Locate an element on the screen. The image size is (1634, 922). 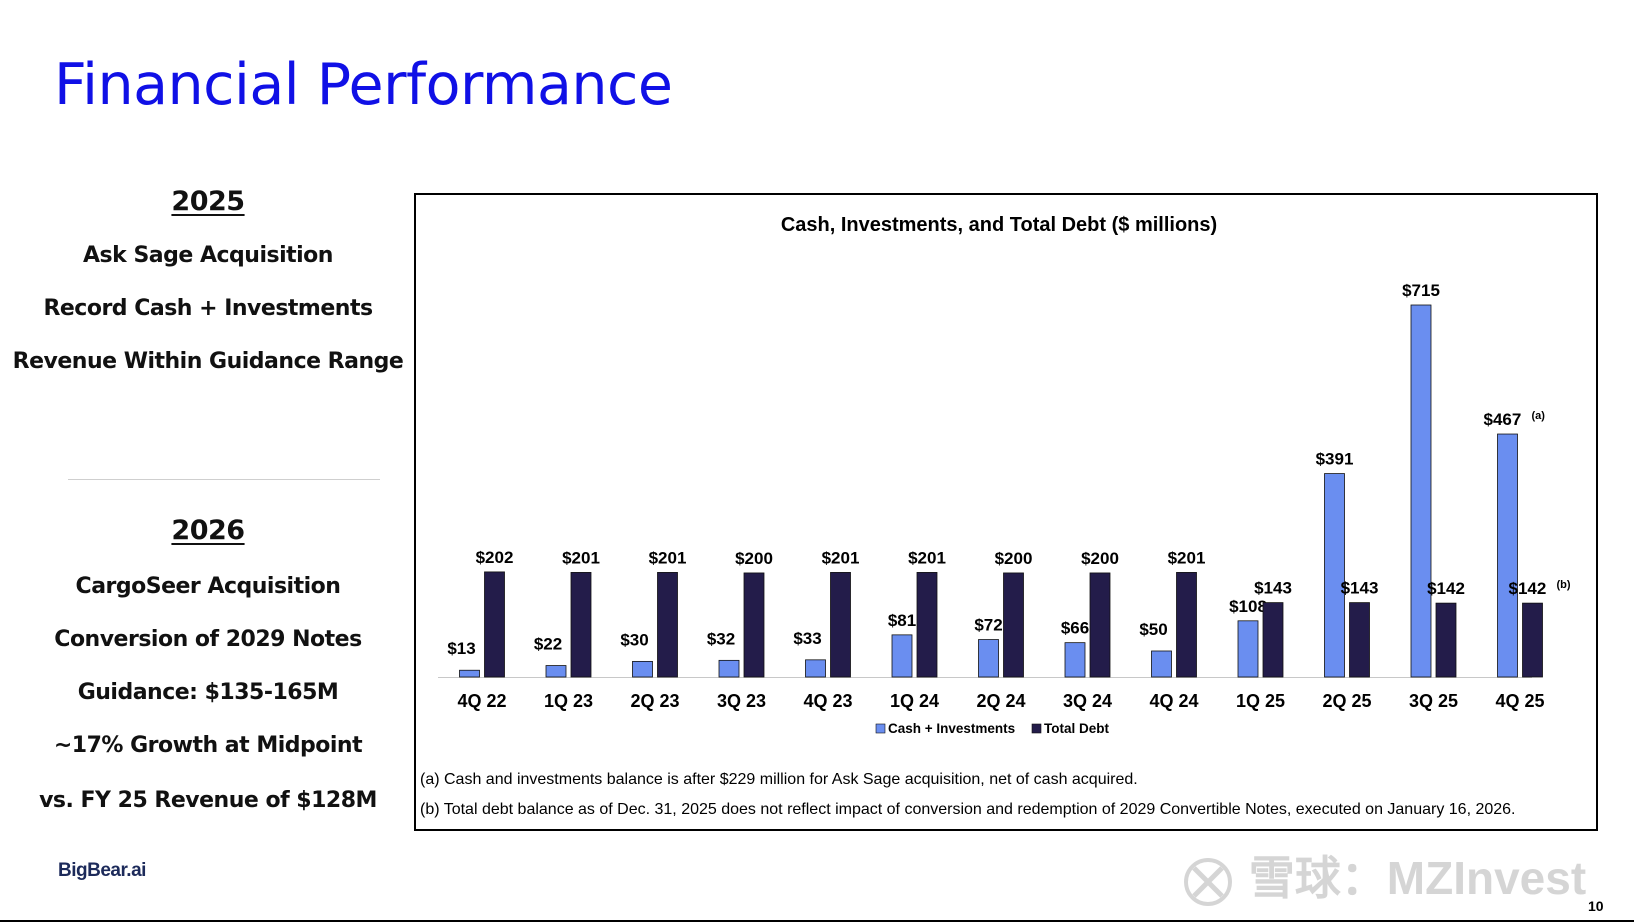
cash-investments-label: $391 is located at coordinates (1335, 459).